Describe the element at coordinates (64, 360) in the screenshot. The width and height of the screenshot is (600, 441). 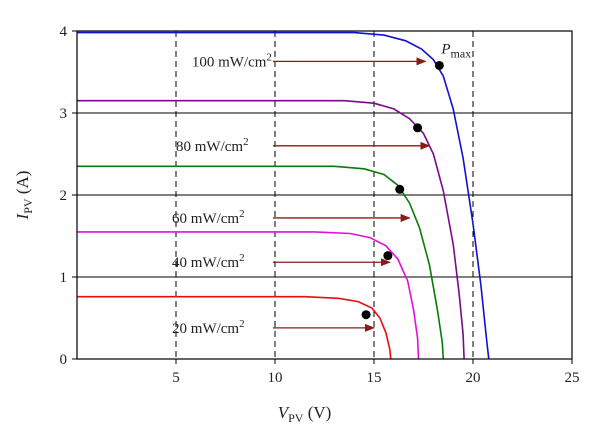
I see `y-tick-label: 0` at that location.